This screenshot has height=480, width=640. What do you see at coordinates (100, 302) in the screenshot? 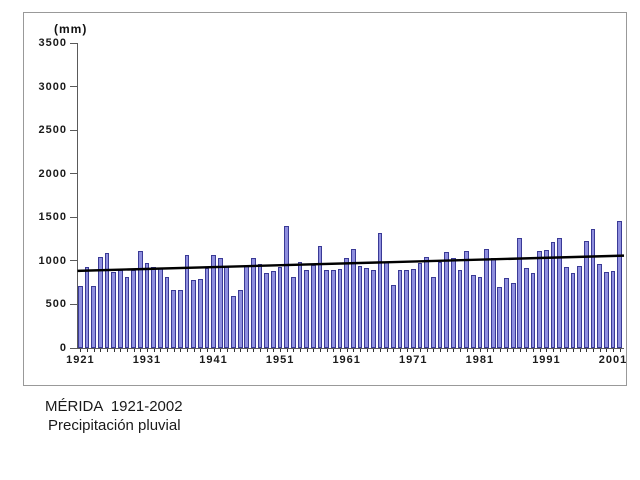
I see `bar-1924` at bounding box center [100, 302].